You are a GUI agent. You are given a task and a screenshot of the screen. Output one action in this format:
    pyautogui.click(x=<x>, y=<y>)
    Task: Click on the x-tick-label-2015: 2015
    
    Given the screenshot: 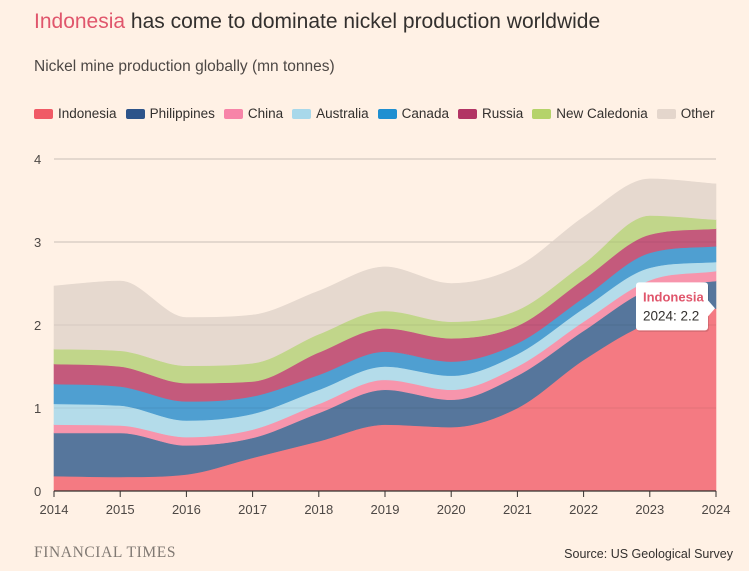 What is the action you would take?
    pyautogui.click(x=120, y=509)
    